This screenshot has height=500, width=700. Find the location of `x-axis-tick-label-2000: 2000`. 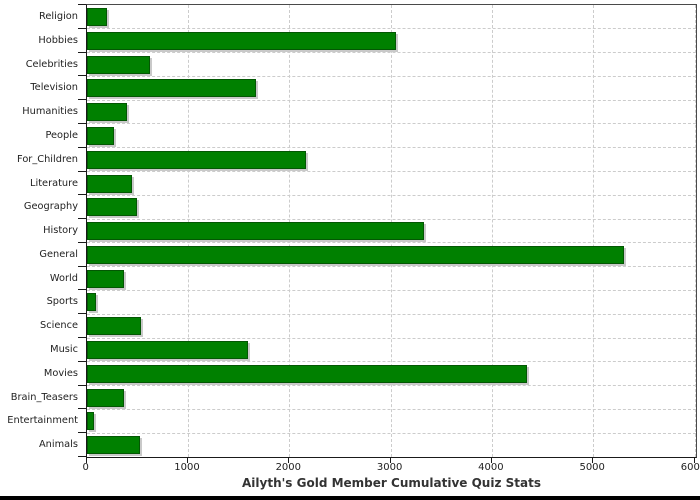

x-axis-tick-label-2000: 2000 is located at coordinates (288, 467).